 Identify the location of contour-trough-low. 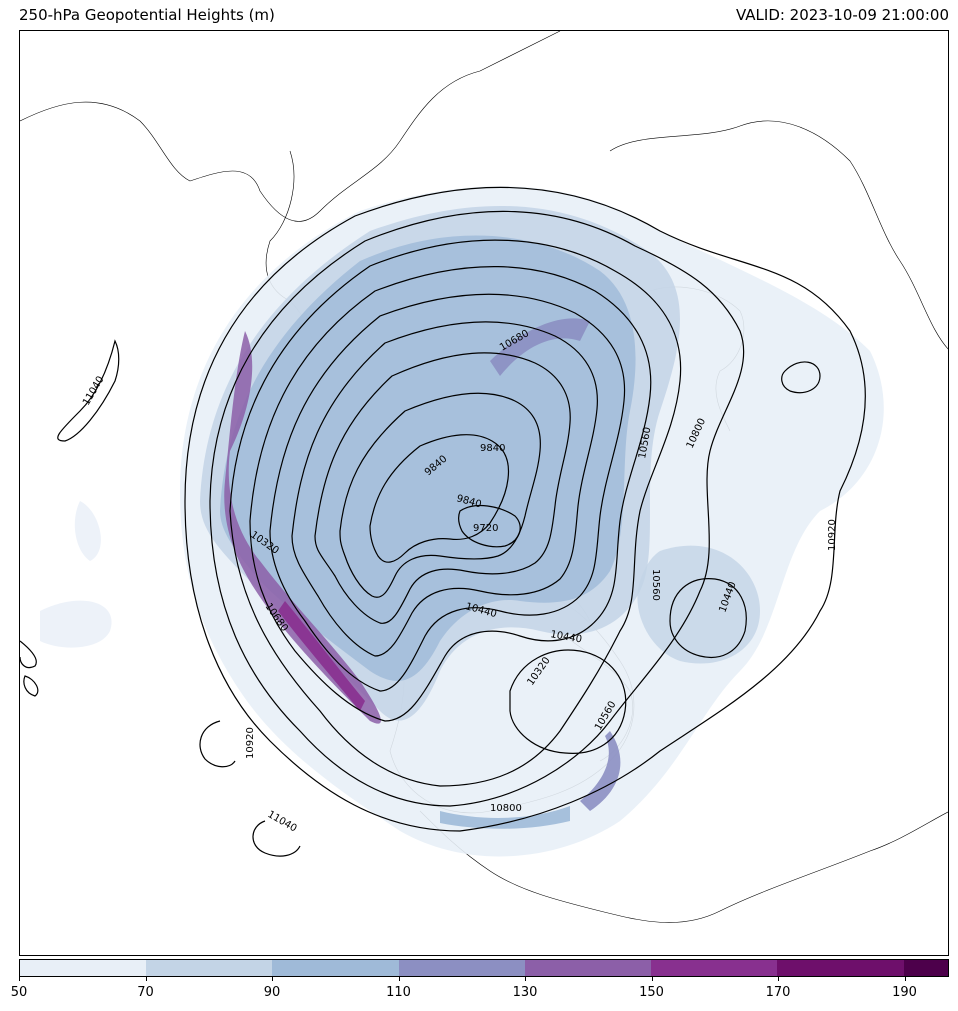
(568, 701).